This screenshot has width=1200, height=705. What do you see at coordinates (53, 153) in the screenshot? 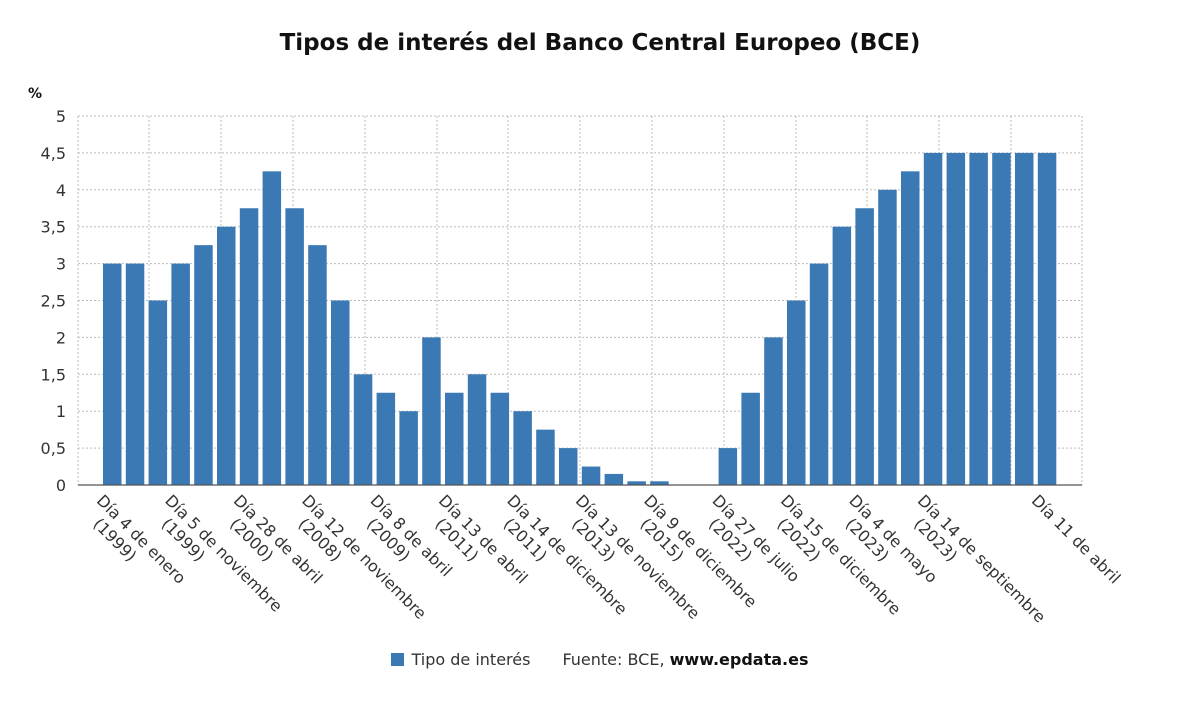
I see `y-tick-label: 4,5` at bounding box center [53, 153].